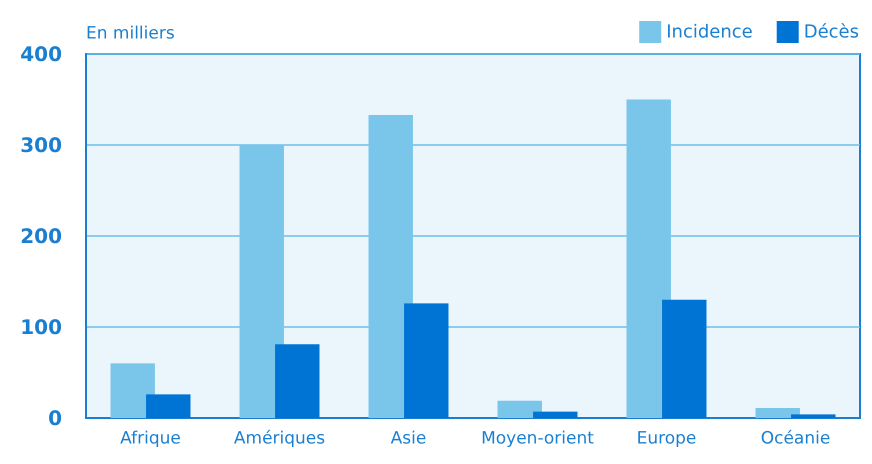  What do you see at coordinates (832, 32) in the screenshot?
I see `legend-label: Décès` at bounding box center [832, 32].